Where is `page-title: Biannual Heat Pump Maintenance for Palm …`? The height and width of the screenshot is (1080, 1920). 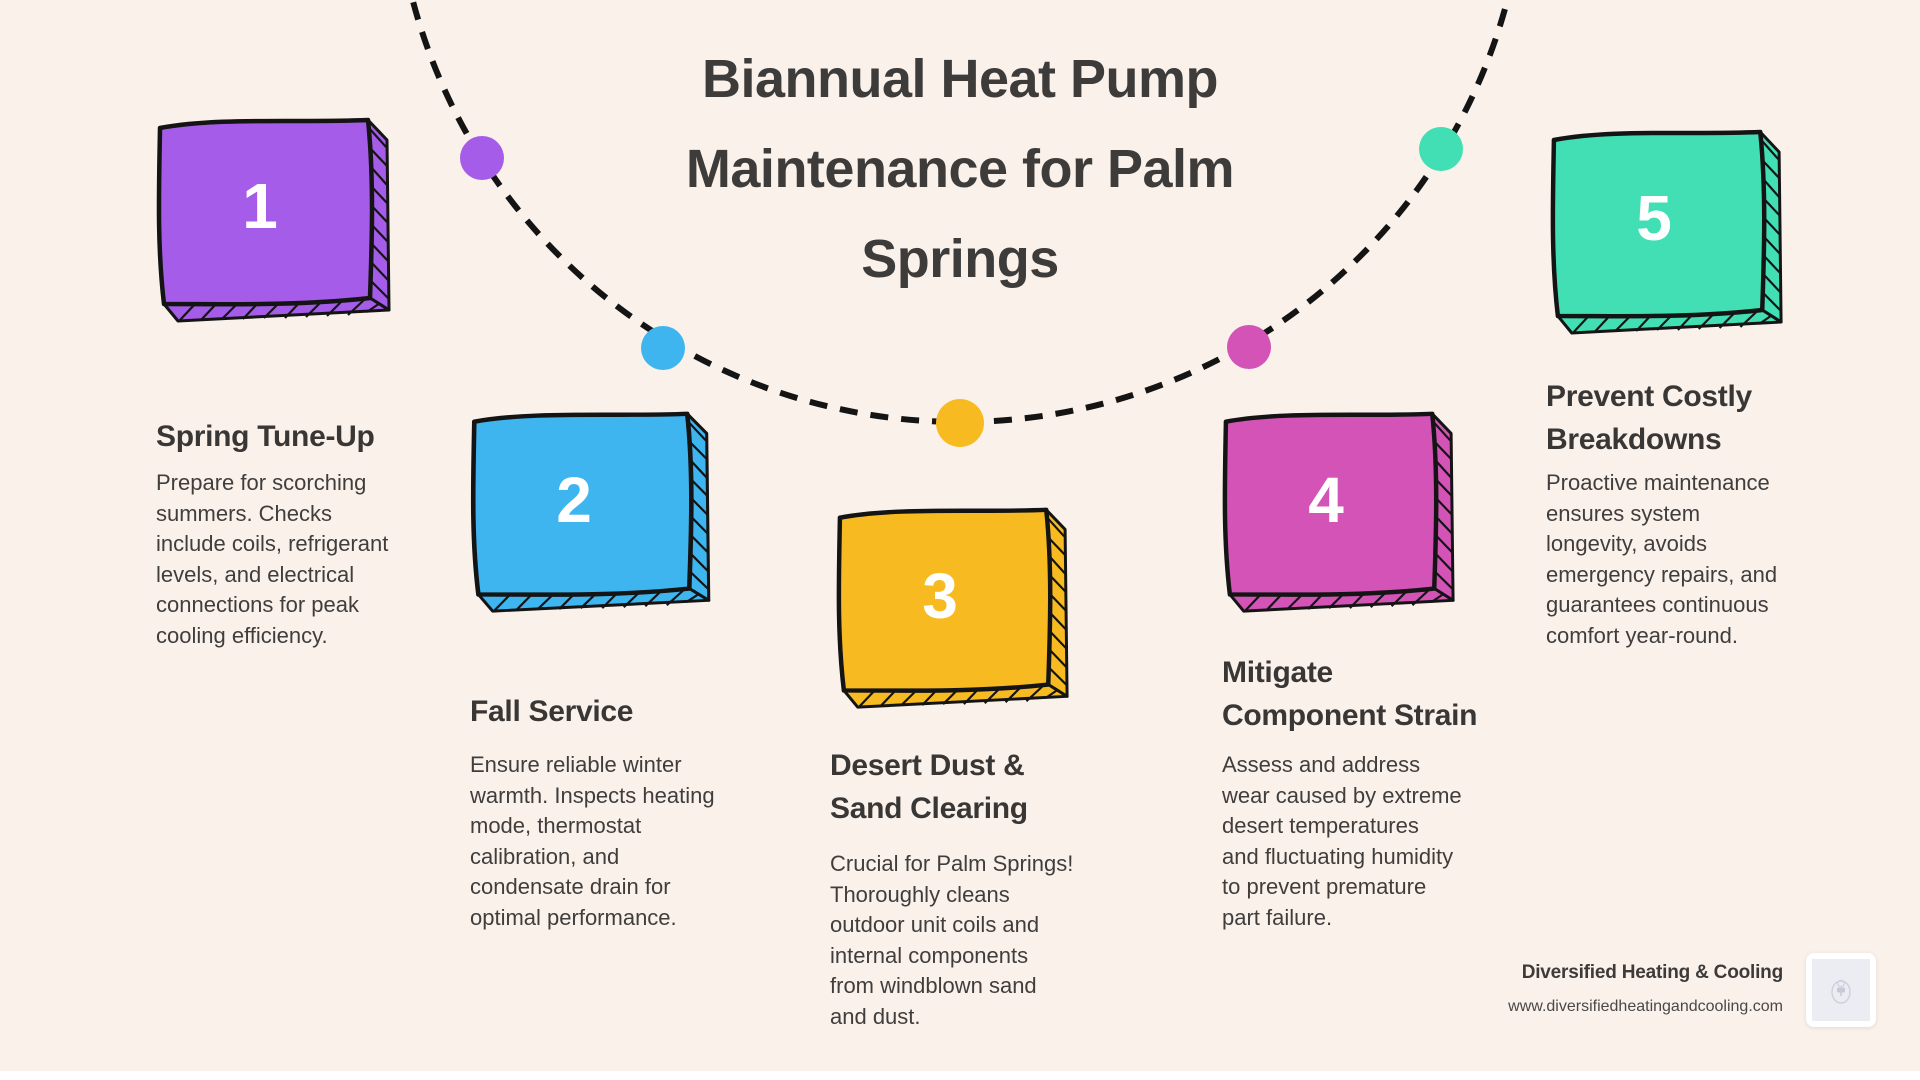
page-title: Biannual Heat Pump Maintenance for Palm … is located at coordinates (960, 169).